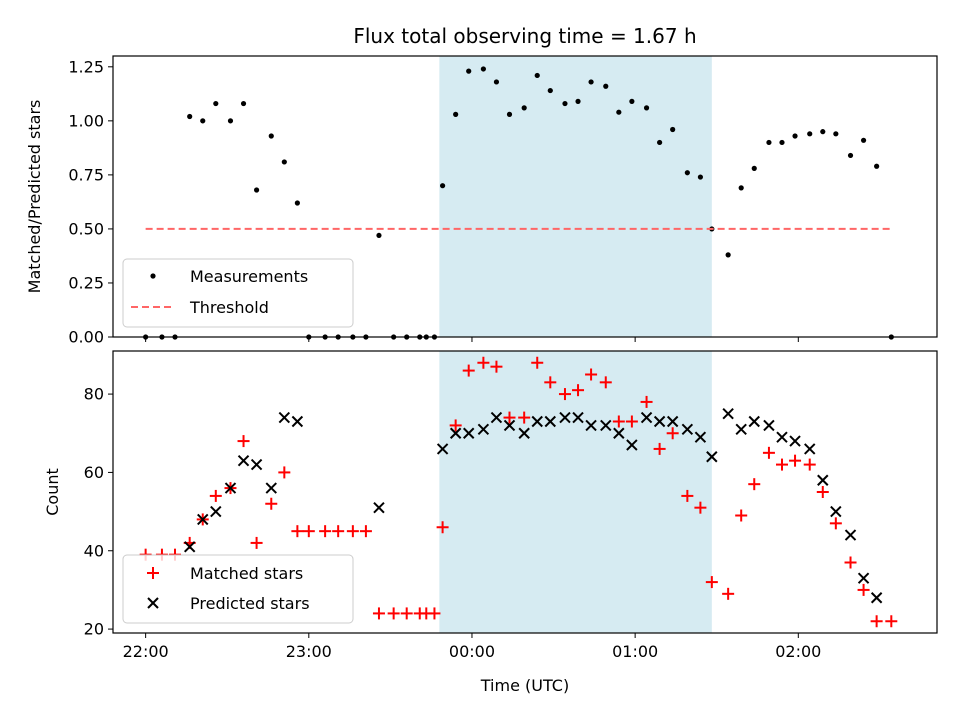  What do you see at coordinates (472, 339) in the screenshot?
I see `top-panel-x-ticks` at bounding box center [472, 339].